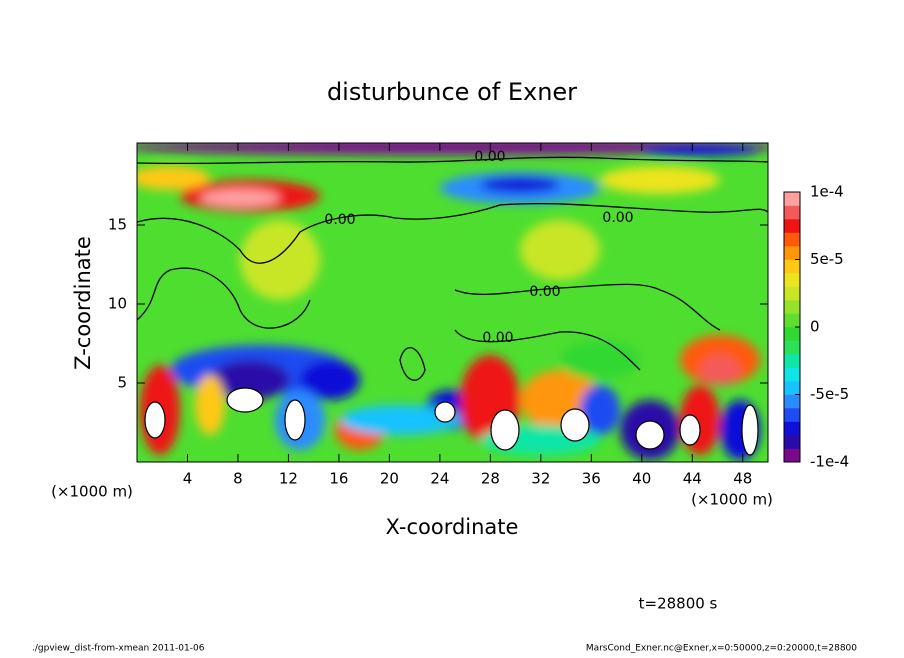 The height and width of the screenshot is (658, 904). Describe the element at coordinates (122, 383) in the screenshot. I see `y-tick-label: 5` at that location.